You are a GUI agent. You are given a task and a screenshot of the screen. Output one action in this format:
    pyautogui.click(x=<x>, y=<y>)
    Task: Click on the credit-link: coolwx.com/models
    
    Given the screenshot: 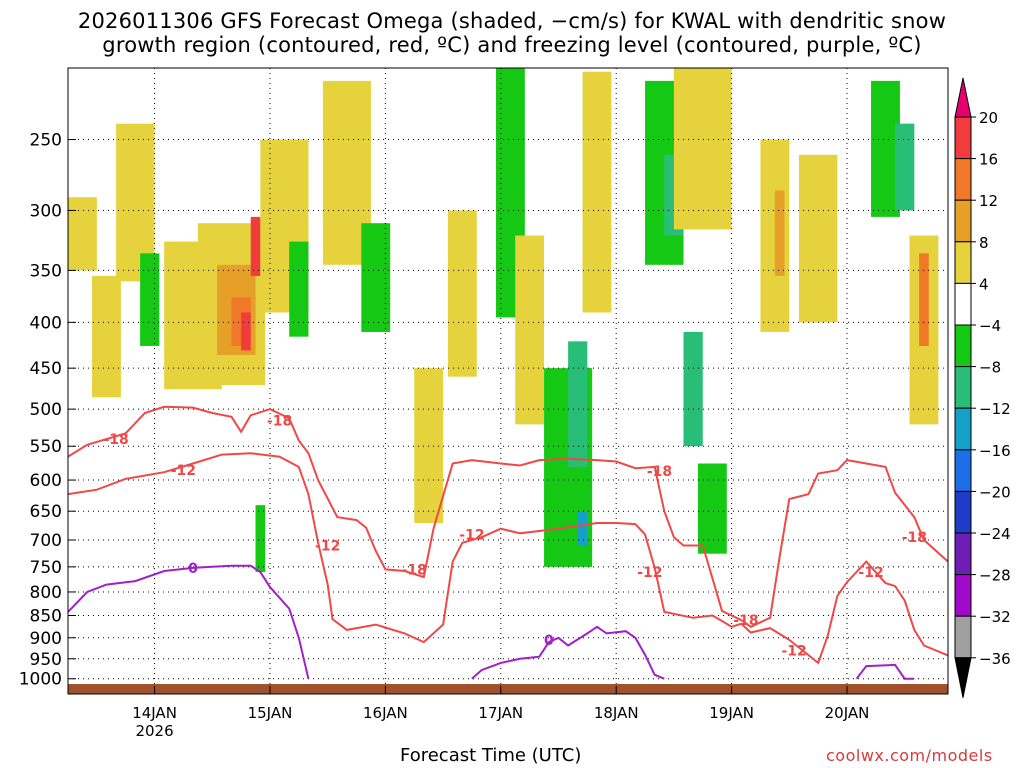 What is the action you would take?
    pyautogui.click(x=909, y=755)
    